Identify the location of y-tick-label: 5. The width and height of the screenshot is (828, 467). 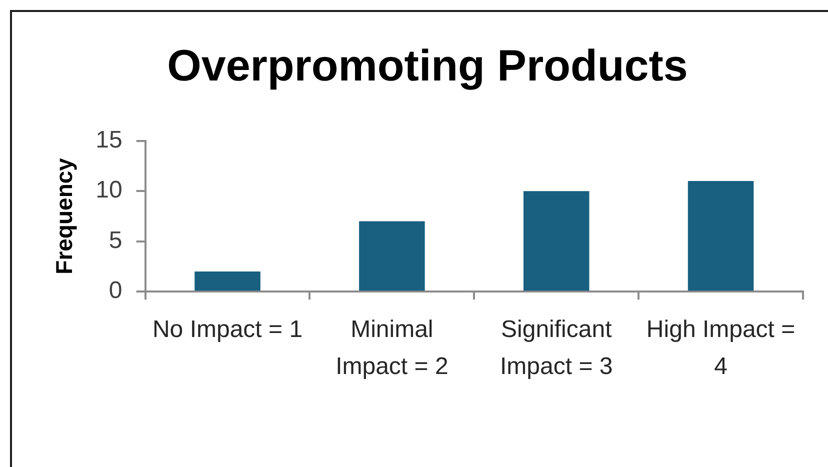
(115, 240).